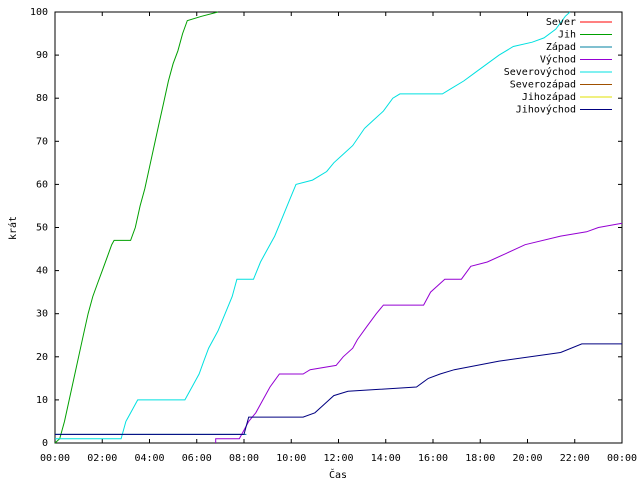  I want to click on y-tick-label: 80, so click(42, 98).